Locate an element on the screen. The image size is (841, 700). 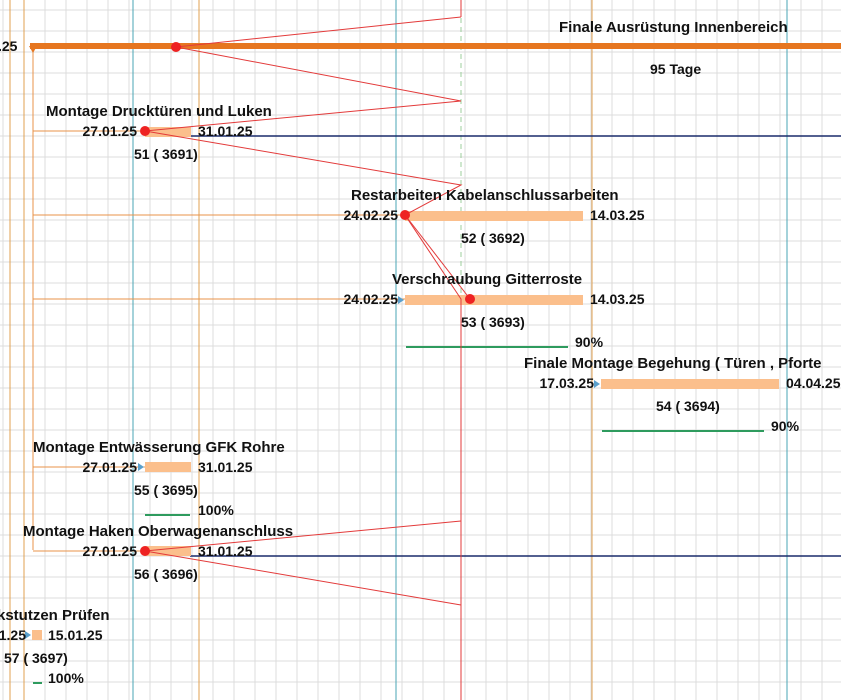
task-name-57: kstutzen Prüfen is located at coordinates (55, 615).